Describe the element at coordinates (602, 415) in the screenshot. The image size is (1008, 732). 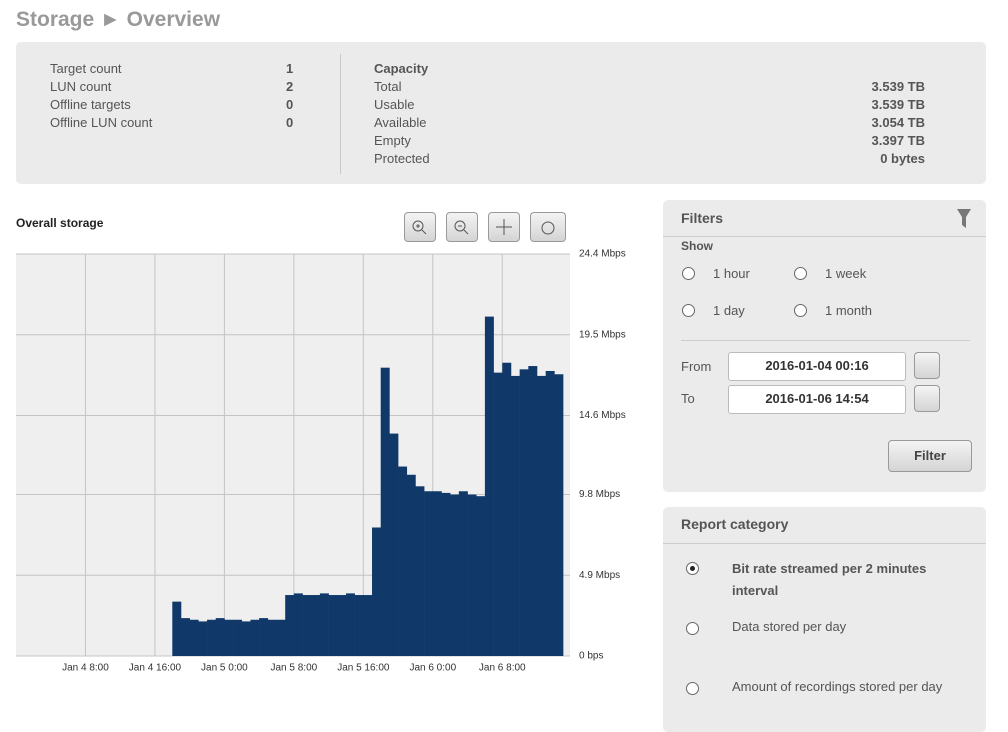
I see `y-tick-label: 14.6 Mbps` at that location.